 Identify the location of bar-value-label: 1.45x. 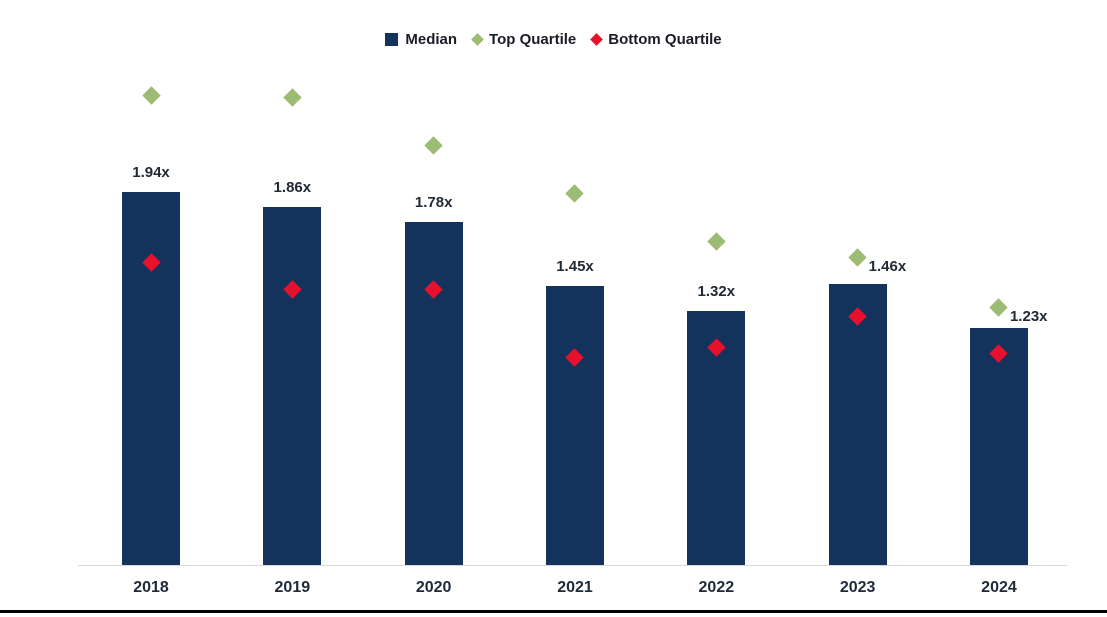
(575, 266).